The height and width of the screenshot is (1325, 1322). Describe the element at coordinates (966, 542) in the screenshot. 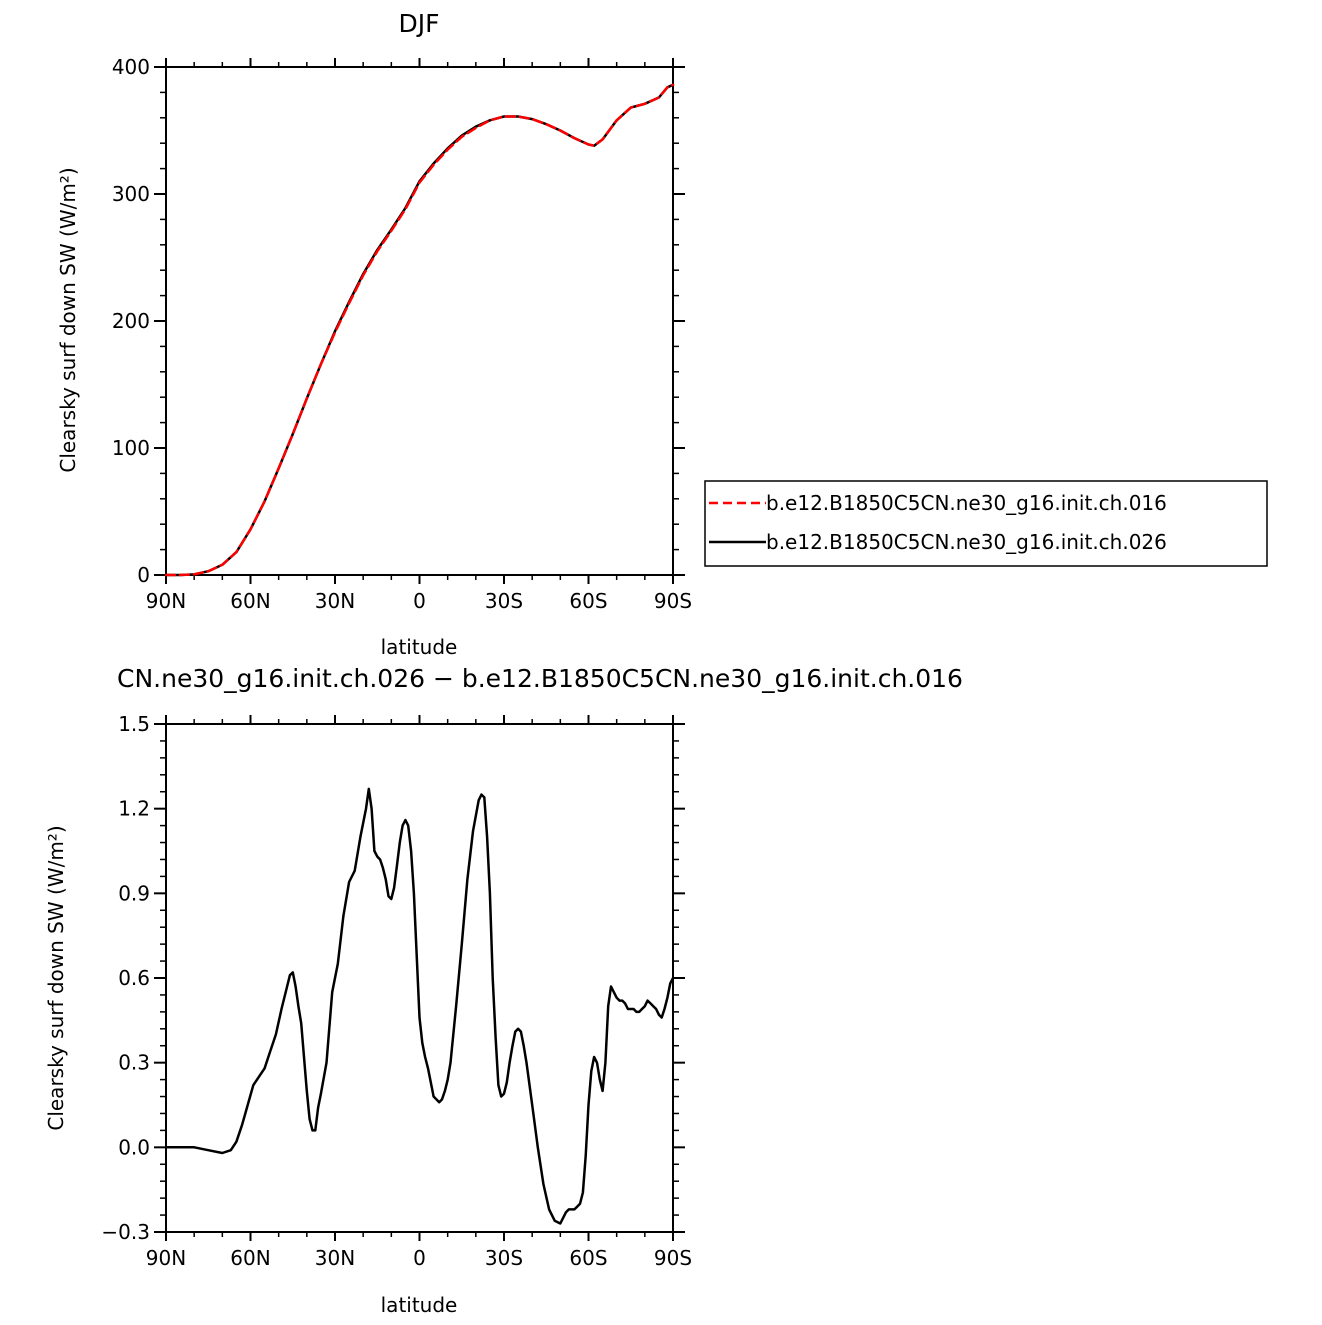

I see `legend-entry-series-2: b.e12.B1850C5CN.ne30_g16.init.ch.026` at that location.